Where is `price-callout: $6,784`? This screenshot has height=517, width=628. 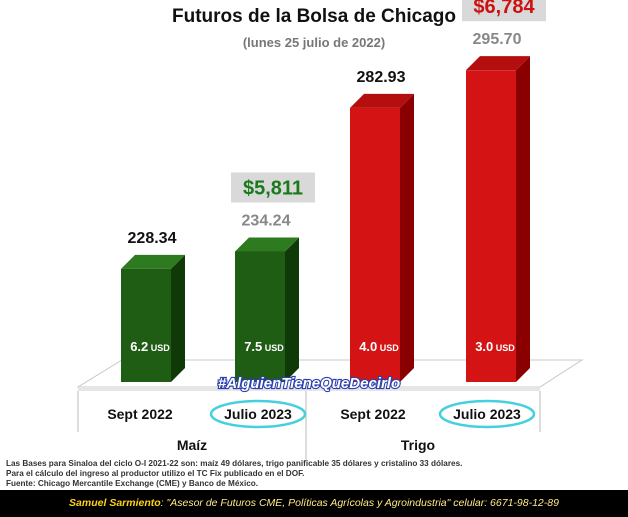
price-callout: $6,784 is located at coordinates (504, 9).